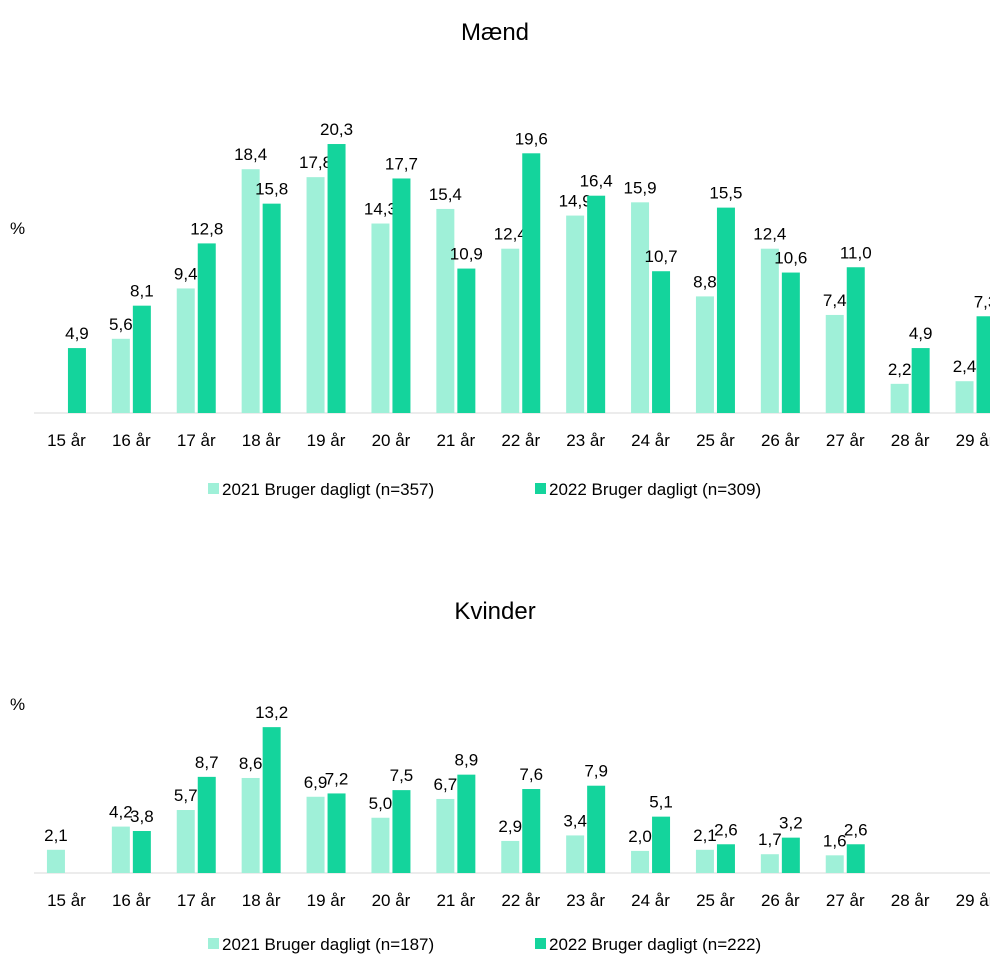 This screenshot has width=990, height=959. What do you see at coordinates (121, 324) in the screenshot?
I see `data-label-2021-1: 5,6` at bounding box center [121, 324].